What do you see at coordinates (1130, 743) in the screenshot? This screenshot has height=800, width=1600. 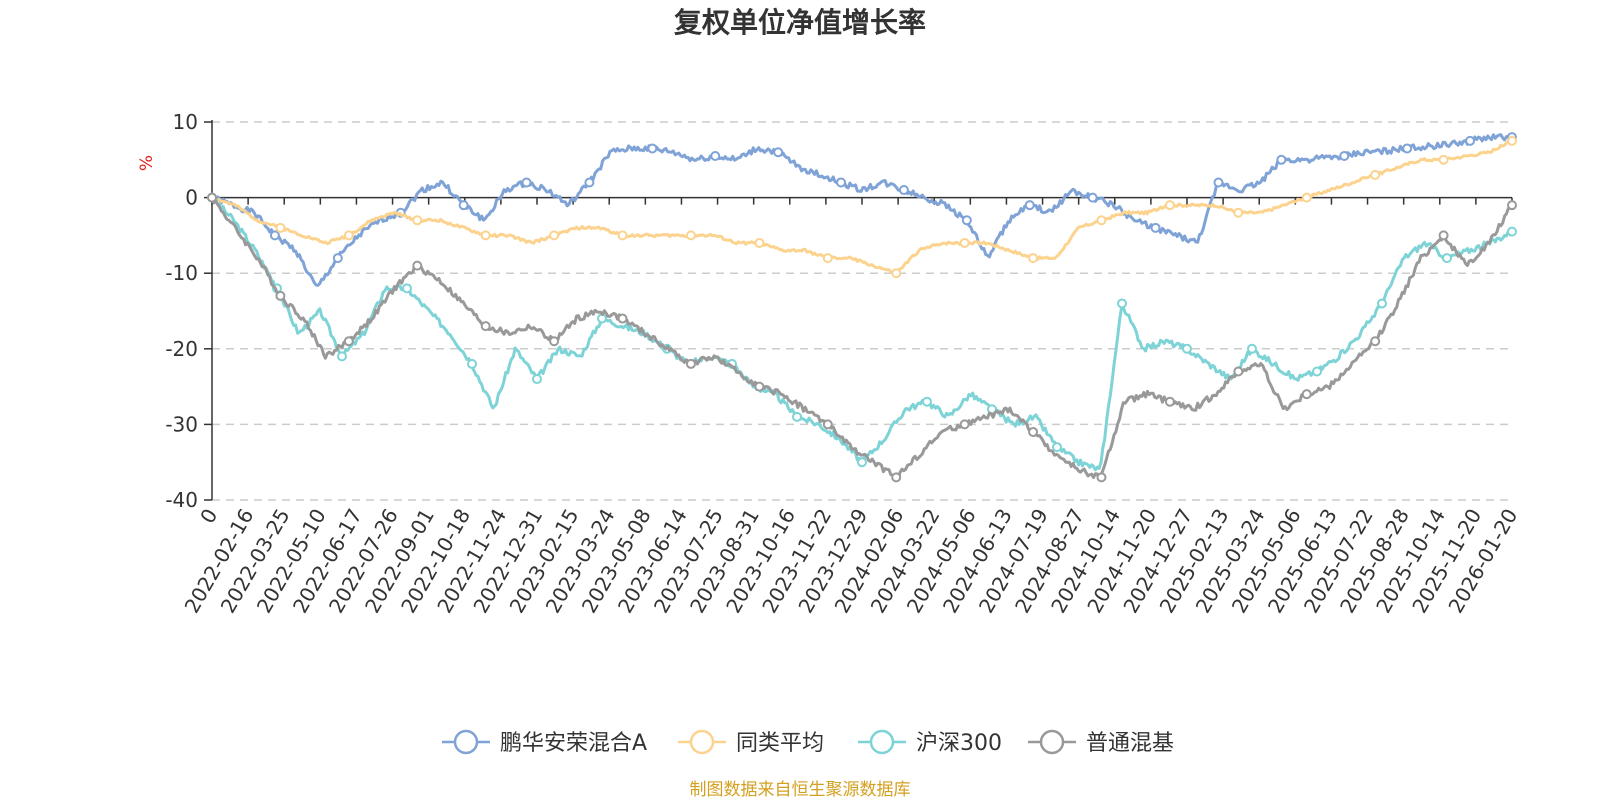 I see `legend-label: 普通混基` at bounding box center [1130, 743].